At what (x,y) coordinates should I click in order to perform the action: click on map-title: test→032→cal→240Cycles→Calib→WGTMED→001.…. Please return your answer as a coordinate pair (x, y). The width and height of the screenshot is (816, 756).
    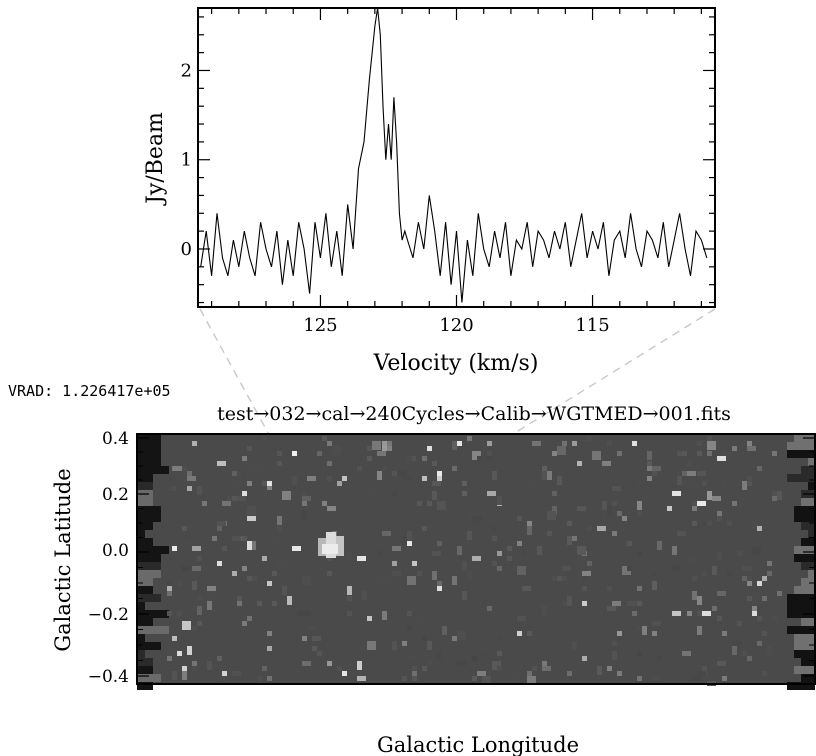
    Looking at the image, I should click on (474, 414).